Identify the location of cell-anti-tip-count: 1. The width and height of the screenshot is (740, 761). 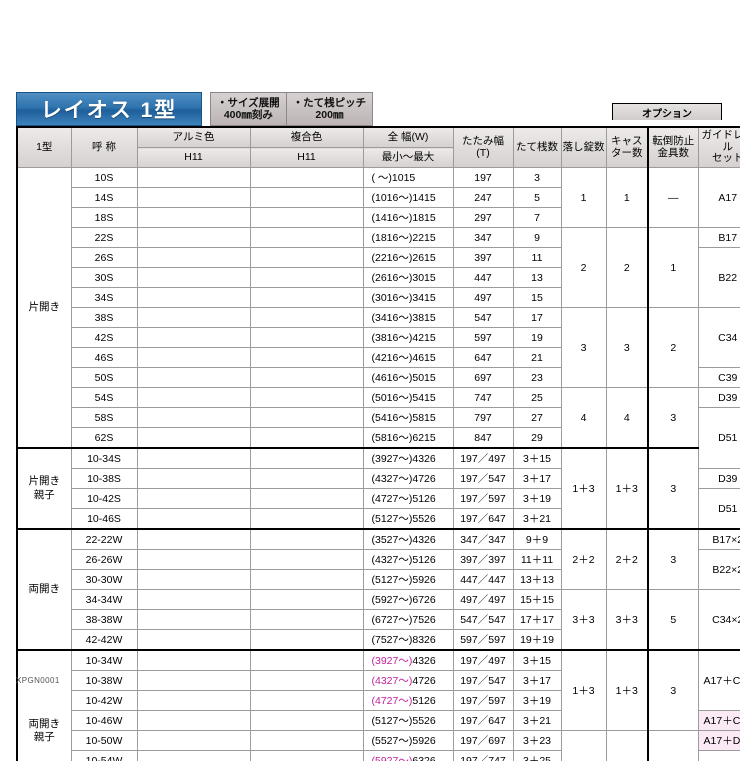
(673, 267).